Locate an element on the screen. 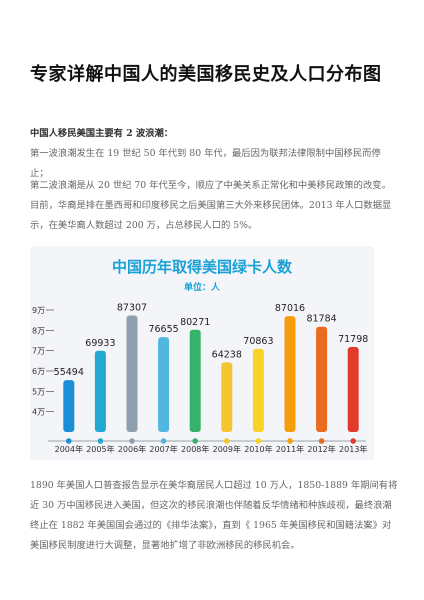 The width and height of the screenshot is (424, 600). data-label: 87016 is located at coordinates (290, 308).